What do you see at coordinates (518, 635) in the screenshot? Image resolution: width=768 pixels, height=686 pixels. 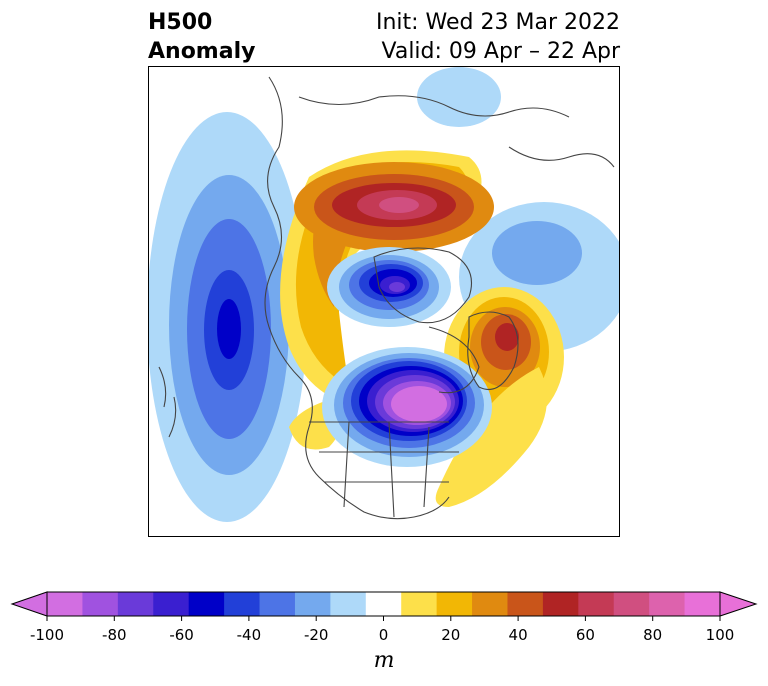 I see `colorbar-tick-label: 40` at bounding box center [518, 635].